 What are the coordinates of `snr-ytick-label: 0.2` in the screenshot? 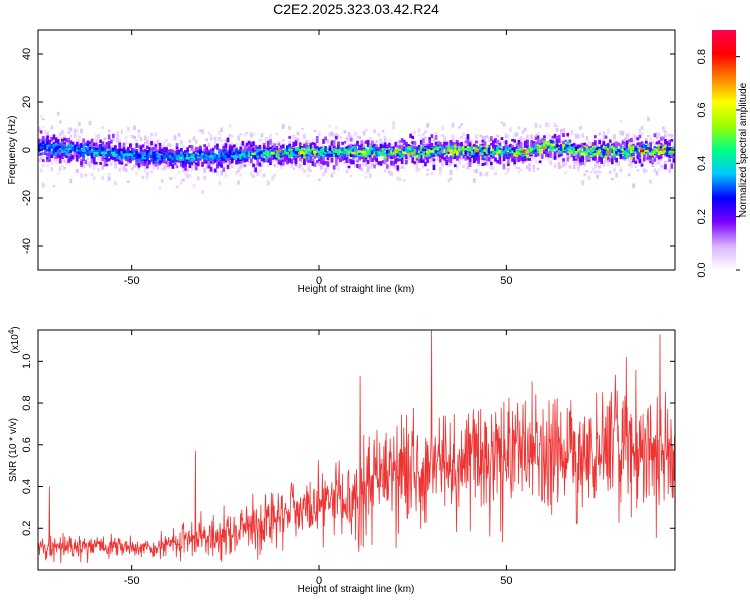 It's located at (27, 528).